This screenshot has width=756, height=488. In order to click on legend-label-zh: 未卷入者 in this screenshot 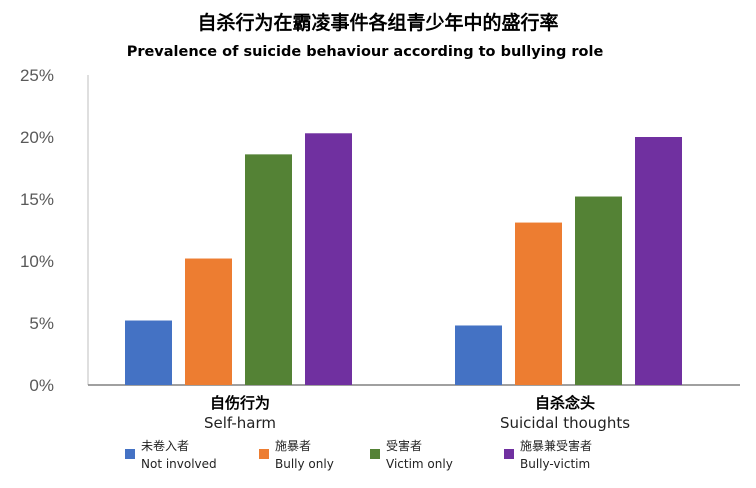, I will do `click(165, 445)`.